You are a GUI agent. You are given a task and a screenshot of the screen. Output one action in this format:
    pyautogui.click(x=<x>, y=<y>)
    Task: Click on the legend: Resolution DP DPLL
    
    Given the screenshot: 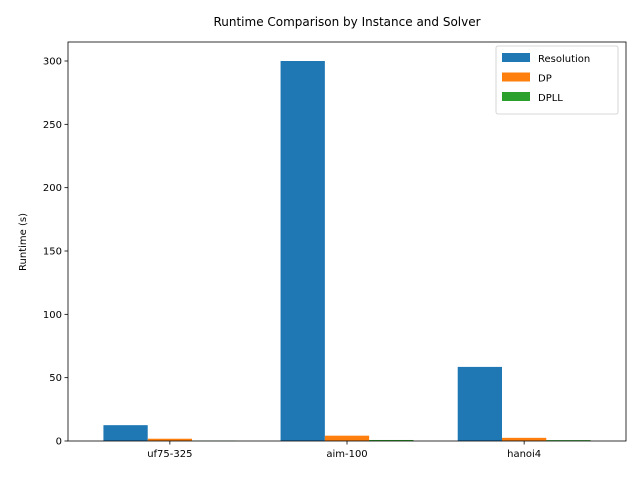 What is the action you would take?
    pyautogui.click(x=557, y=80)
    